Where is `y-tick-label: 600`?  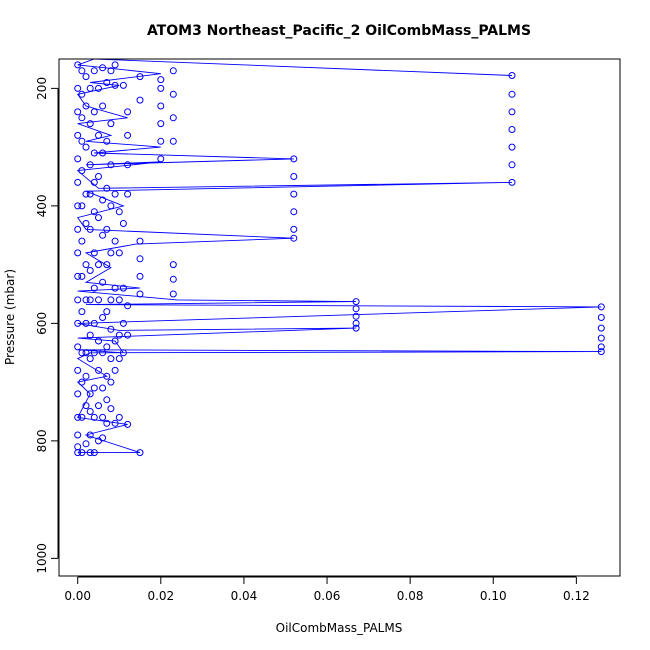 y-tick-label: 600 is located at coordinates (42, 323).